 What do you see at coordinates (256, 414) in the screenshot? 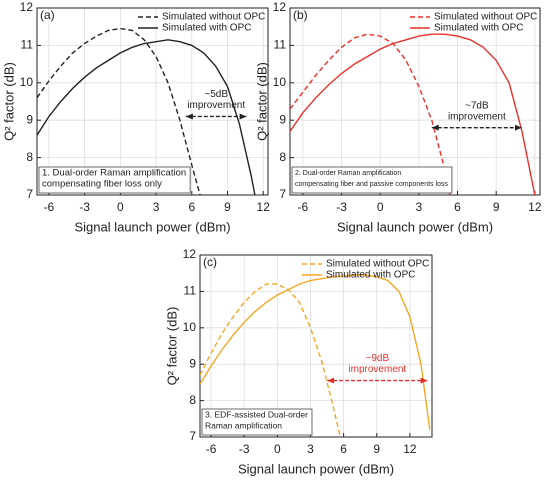
I see `note-text: 3. EDF-assisted Dual-order` at bounding box center [256, 414].